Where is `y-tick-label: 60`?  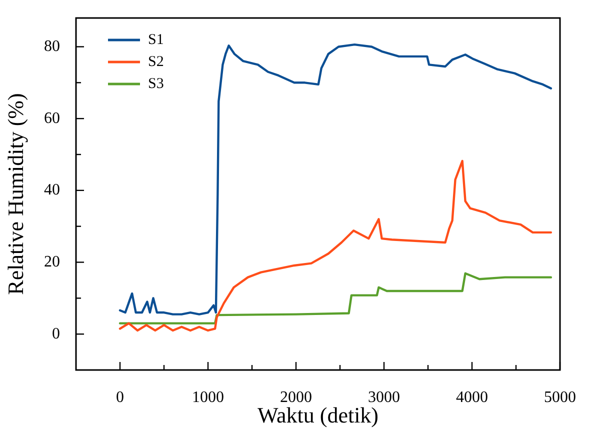 y-tick-label: 60 is located at coordinates (52, 118).